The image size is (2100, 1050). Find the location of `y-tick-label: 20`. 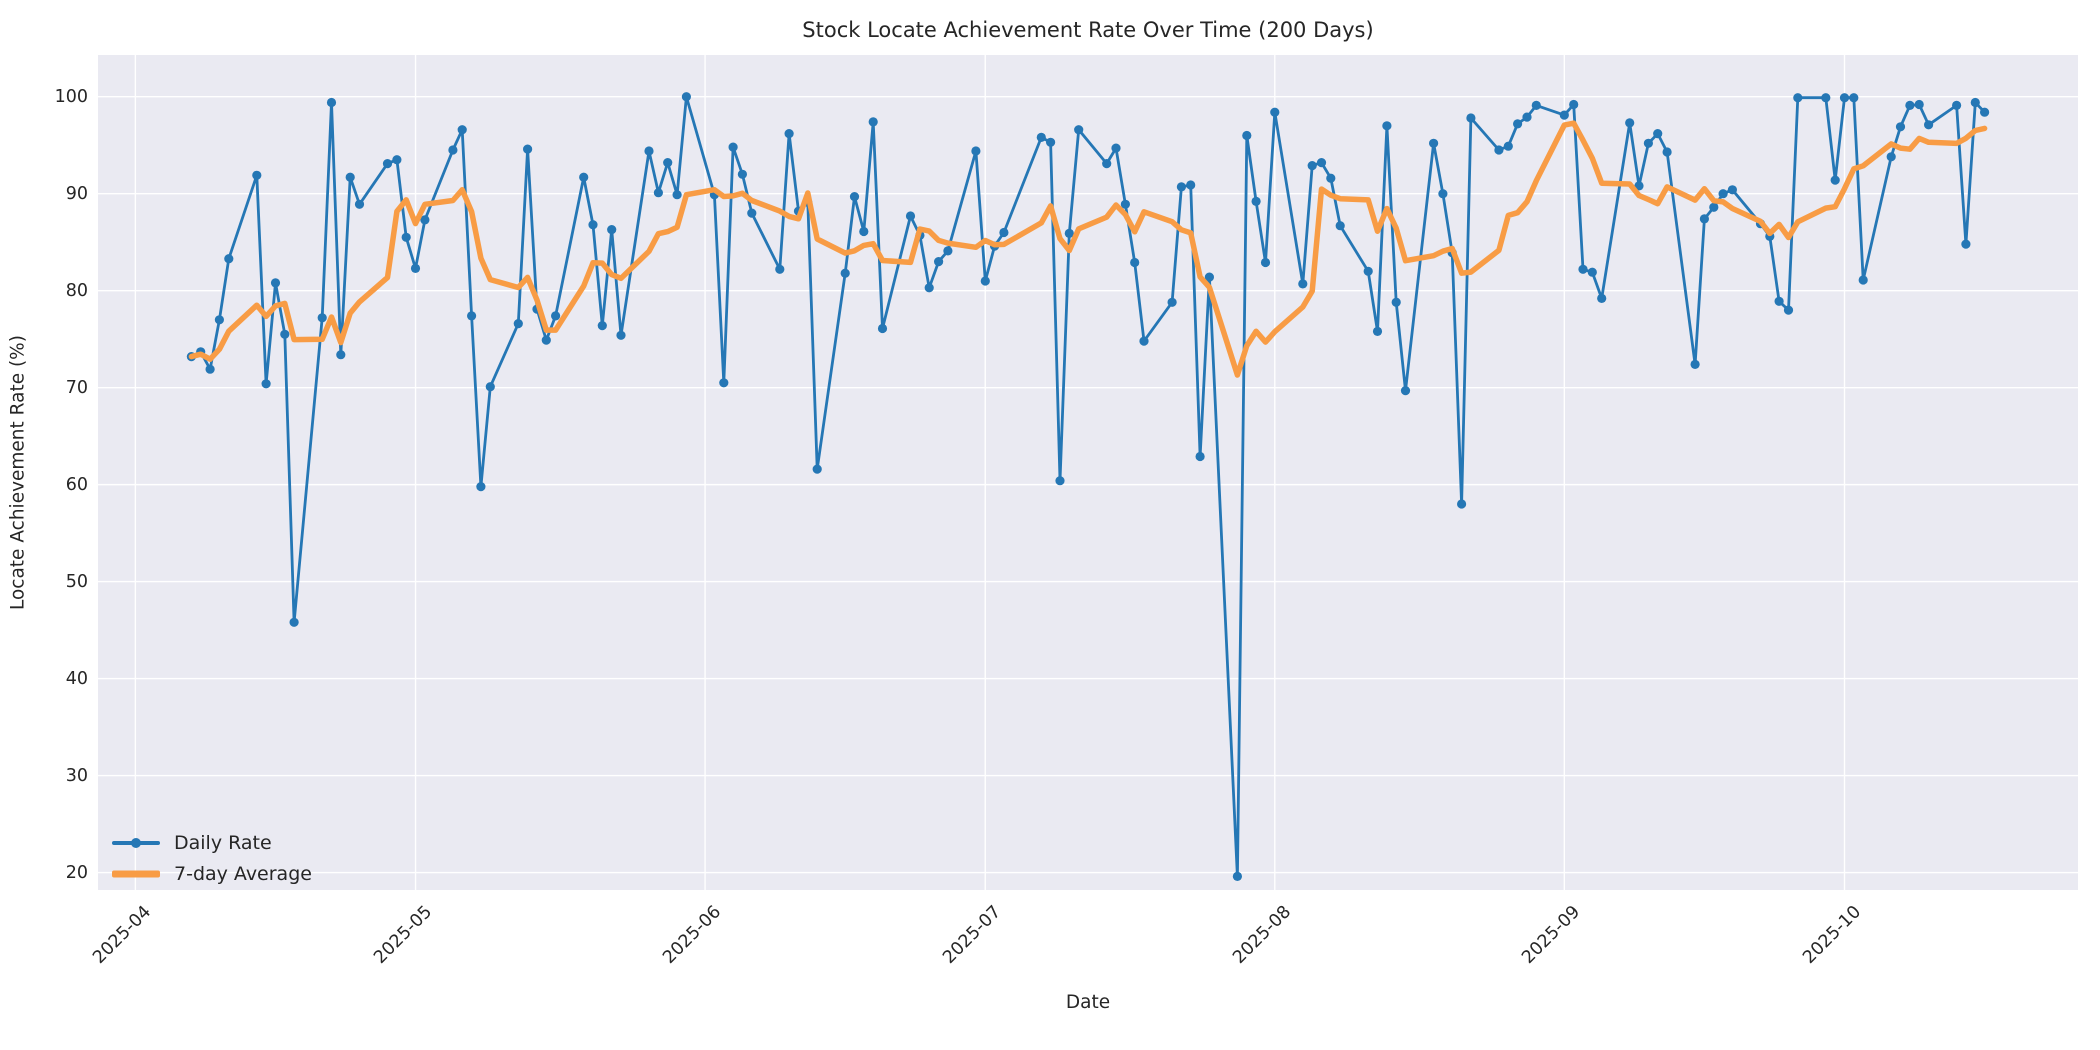

y-tick-label: 20 is located at coordinates (76, 872).